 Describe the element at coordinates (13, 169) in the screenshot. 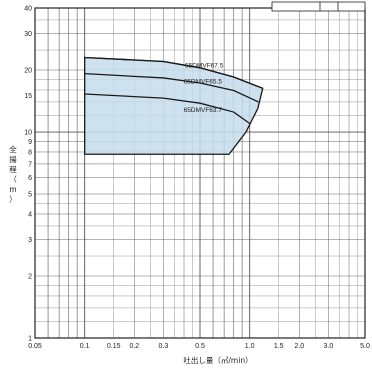

I see `y-axis-title-char: 程` at that location.